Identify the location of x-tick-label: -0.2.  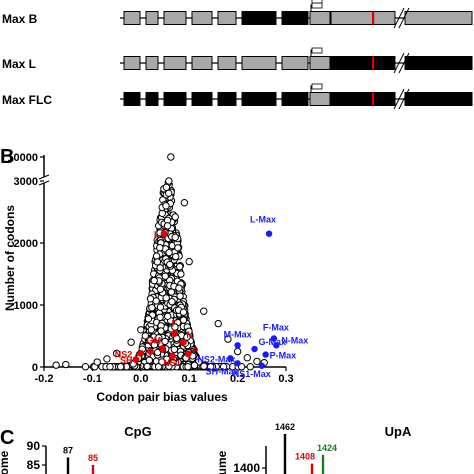
(44, 379).